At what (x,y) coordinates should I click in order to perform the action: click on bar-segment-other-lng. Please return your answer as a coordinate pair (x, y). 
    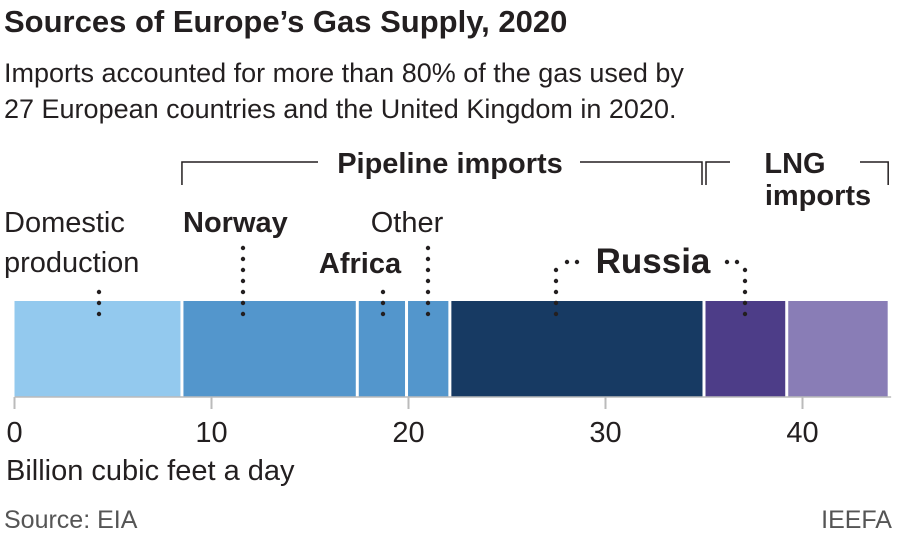
    Looking at the image, I should click on (838, 349).